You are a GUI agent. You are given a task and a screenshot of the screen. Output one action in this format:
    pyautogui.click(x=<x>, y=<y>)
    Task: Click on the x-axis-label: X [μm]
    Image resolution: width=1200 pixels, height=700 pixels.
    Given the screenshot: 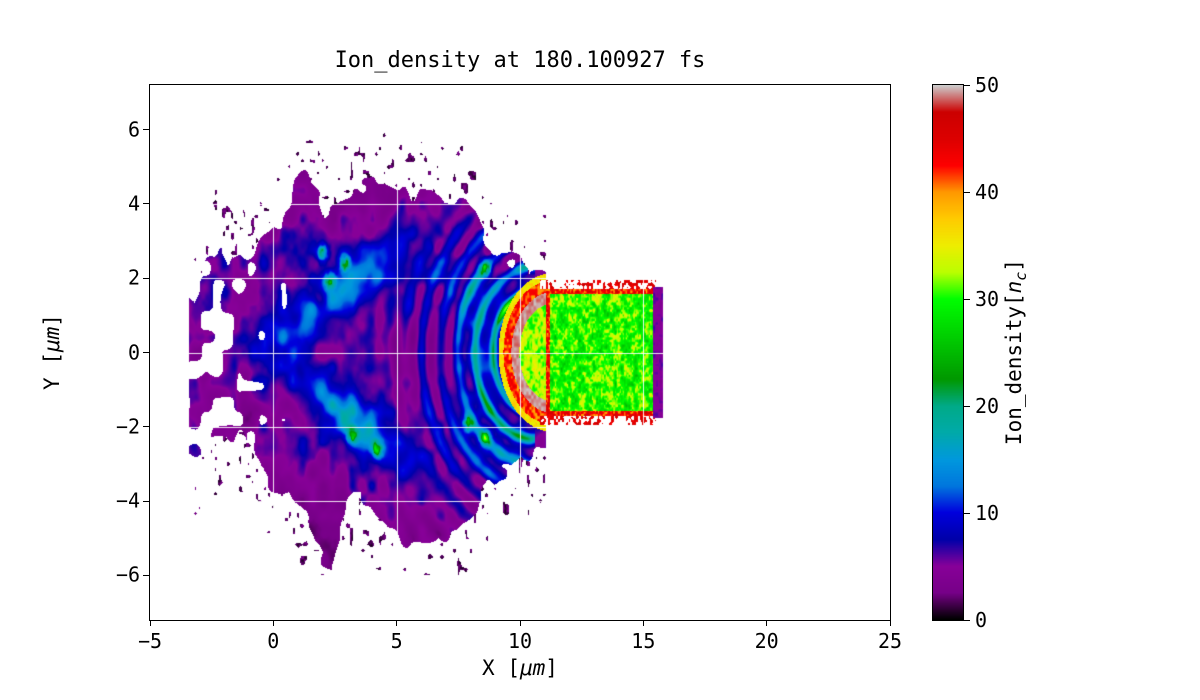 What is the action you would take?
    pyautogui.click(x=520, y=668)
    